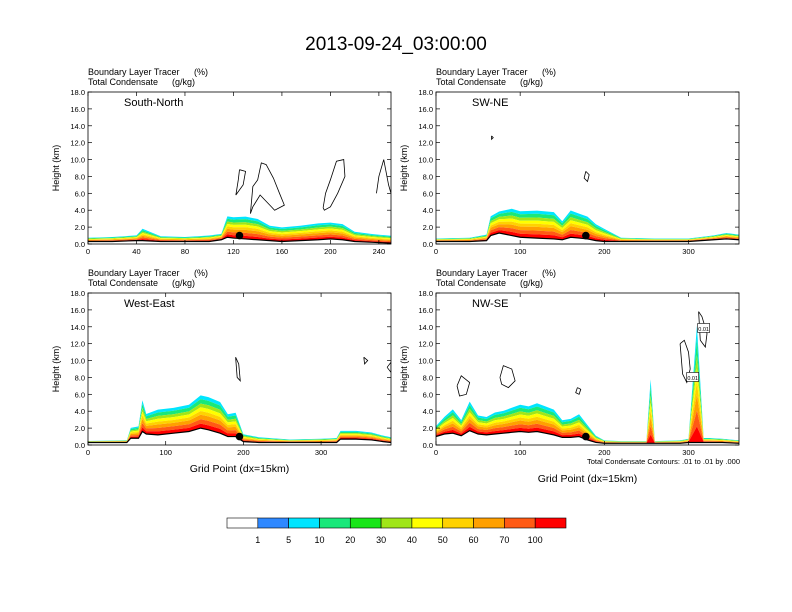 The width and height of the screenshot is (792, 612). I want to click on x-tick-label: 40, so click(136, 251).